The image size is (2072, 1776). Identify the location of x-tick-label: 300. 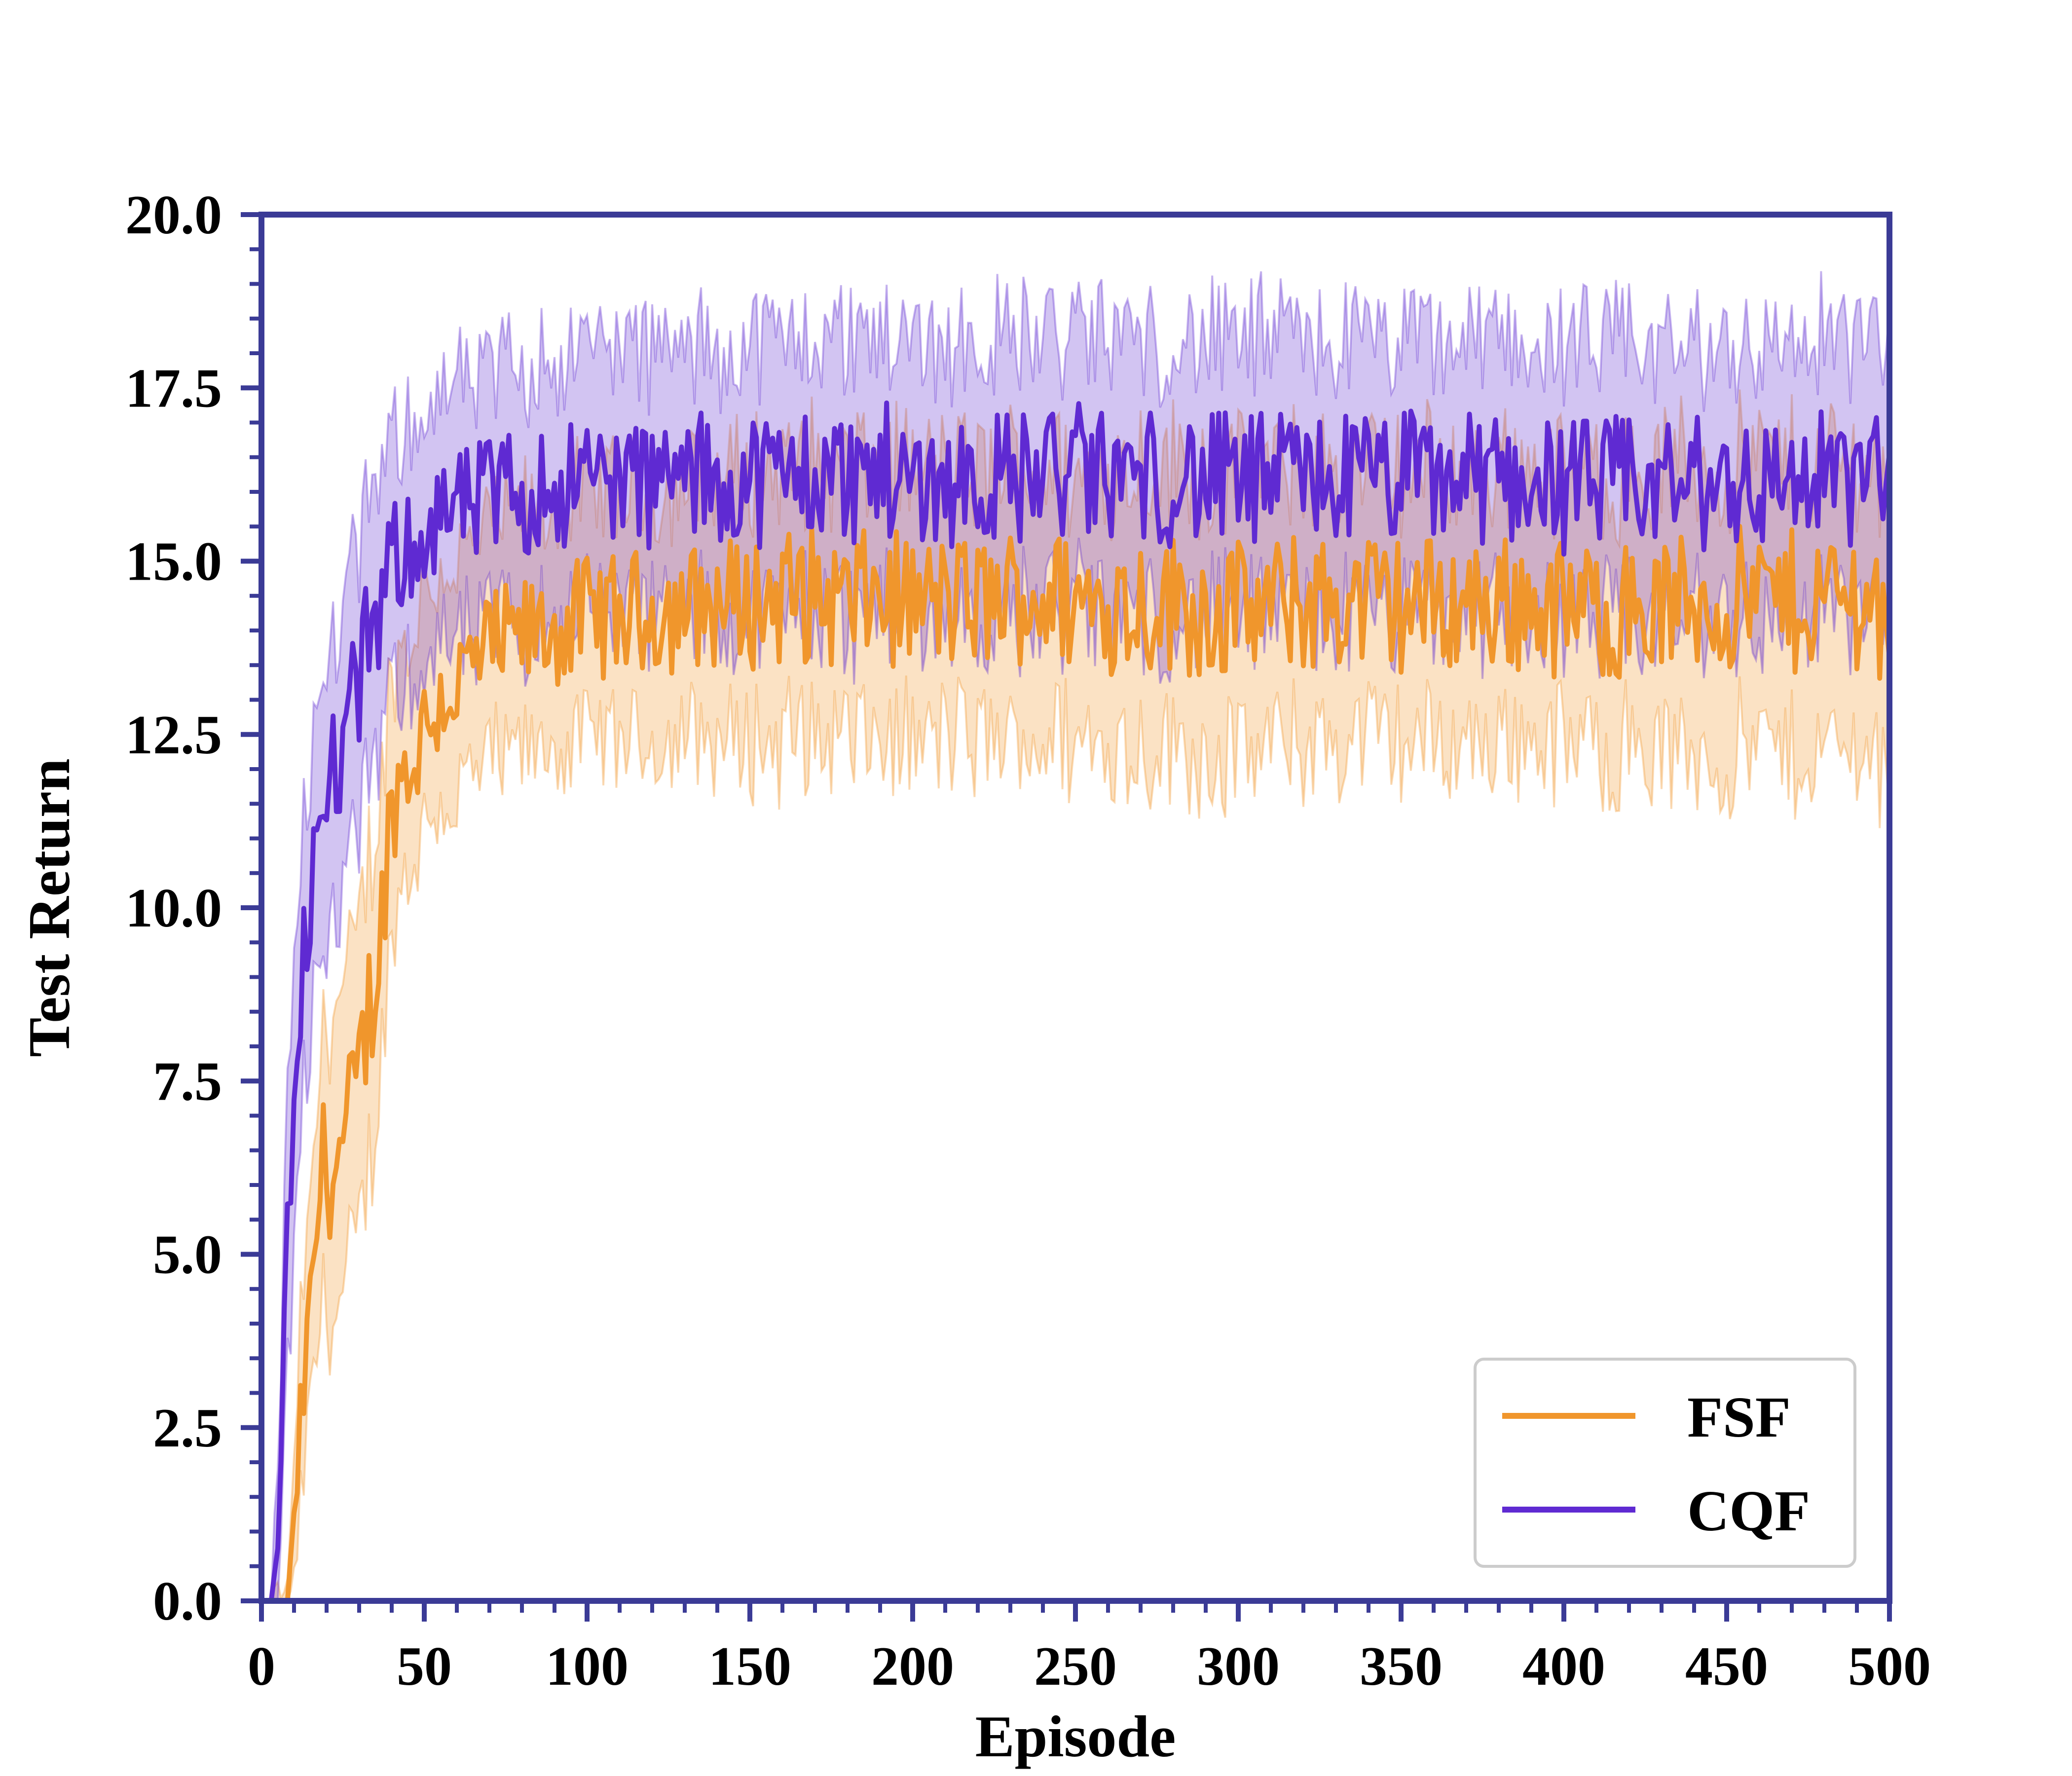
(1239, 1667).